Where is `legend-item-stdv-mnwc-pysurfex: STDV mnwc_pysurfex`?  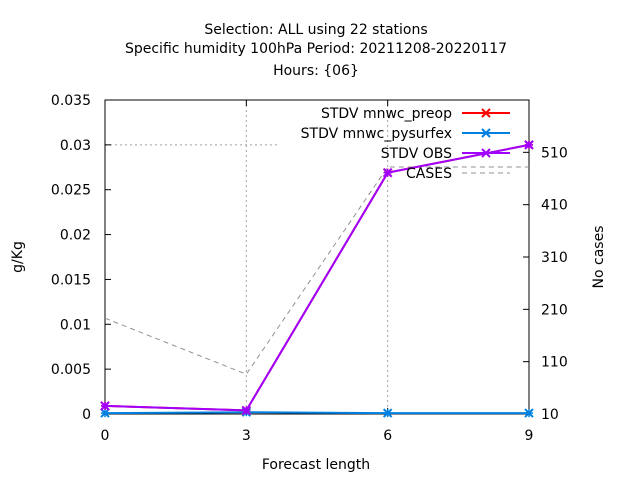 legend-item-stdv-mnwc-pysurfex: STDV mnwc_pysurfex is located at coordinates (405, 134).